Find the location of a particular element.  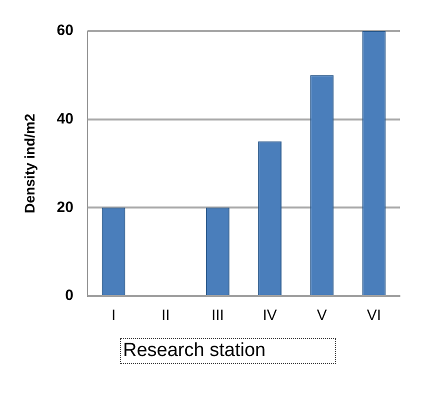

x-tick-label: II is located at coordinates (165, 315).